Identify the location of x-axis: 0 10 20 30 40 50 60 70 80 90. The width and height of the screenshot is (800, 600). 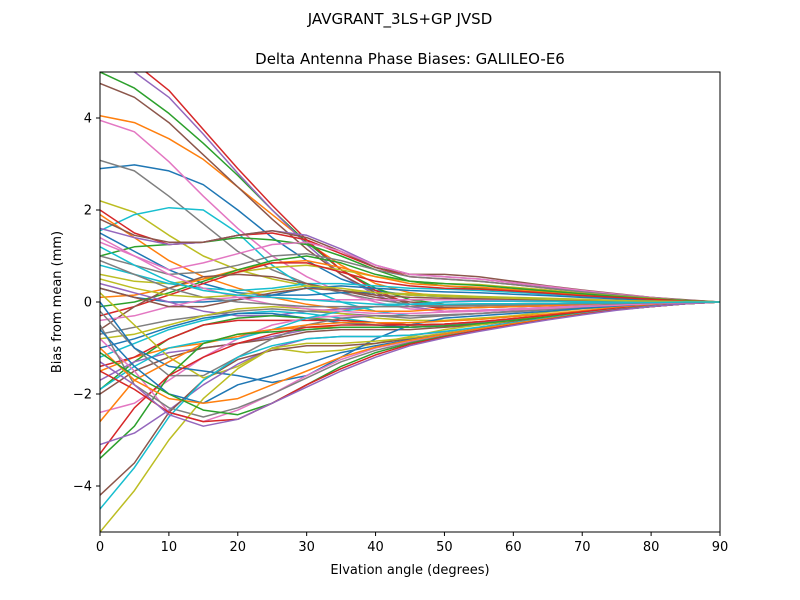
(412, 543).